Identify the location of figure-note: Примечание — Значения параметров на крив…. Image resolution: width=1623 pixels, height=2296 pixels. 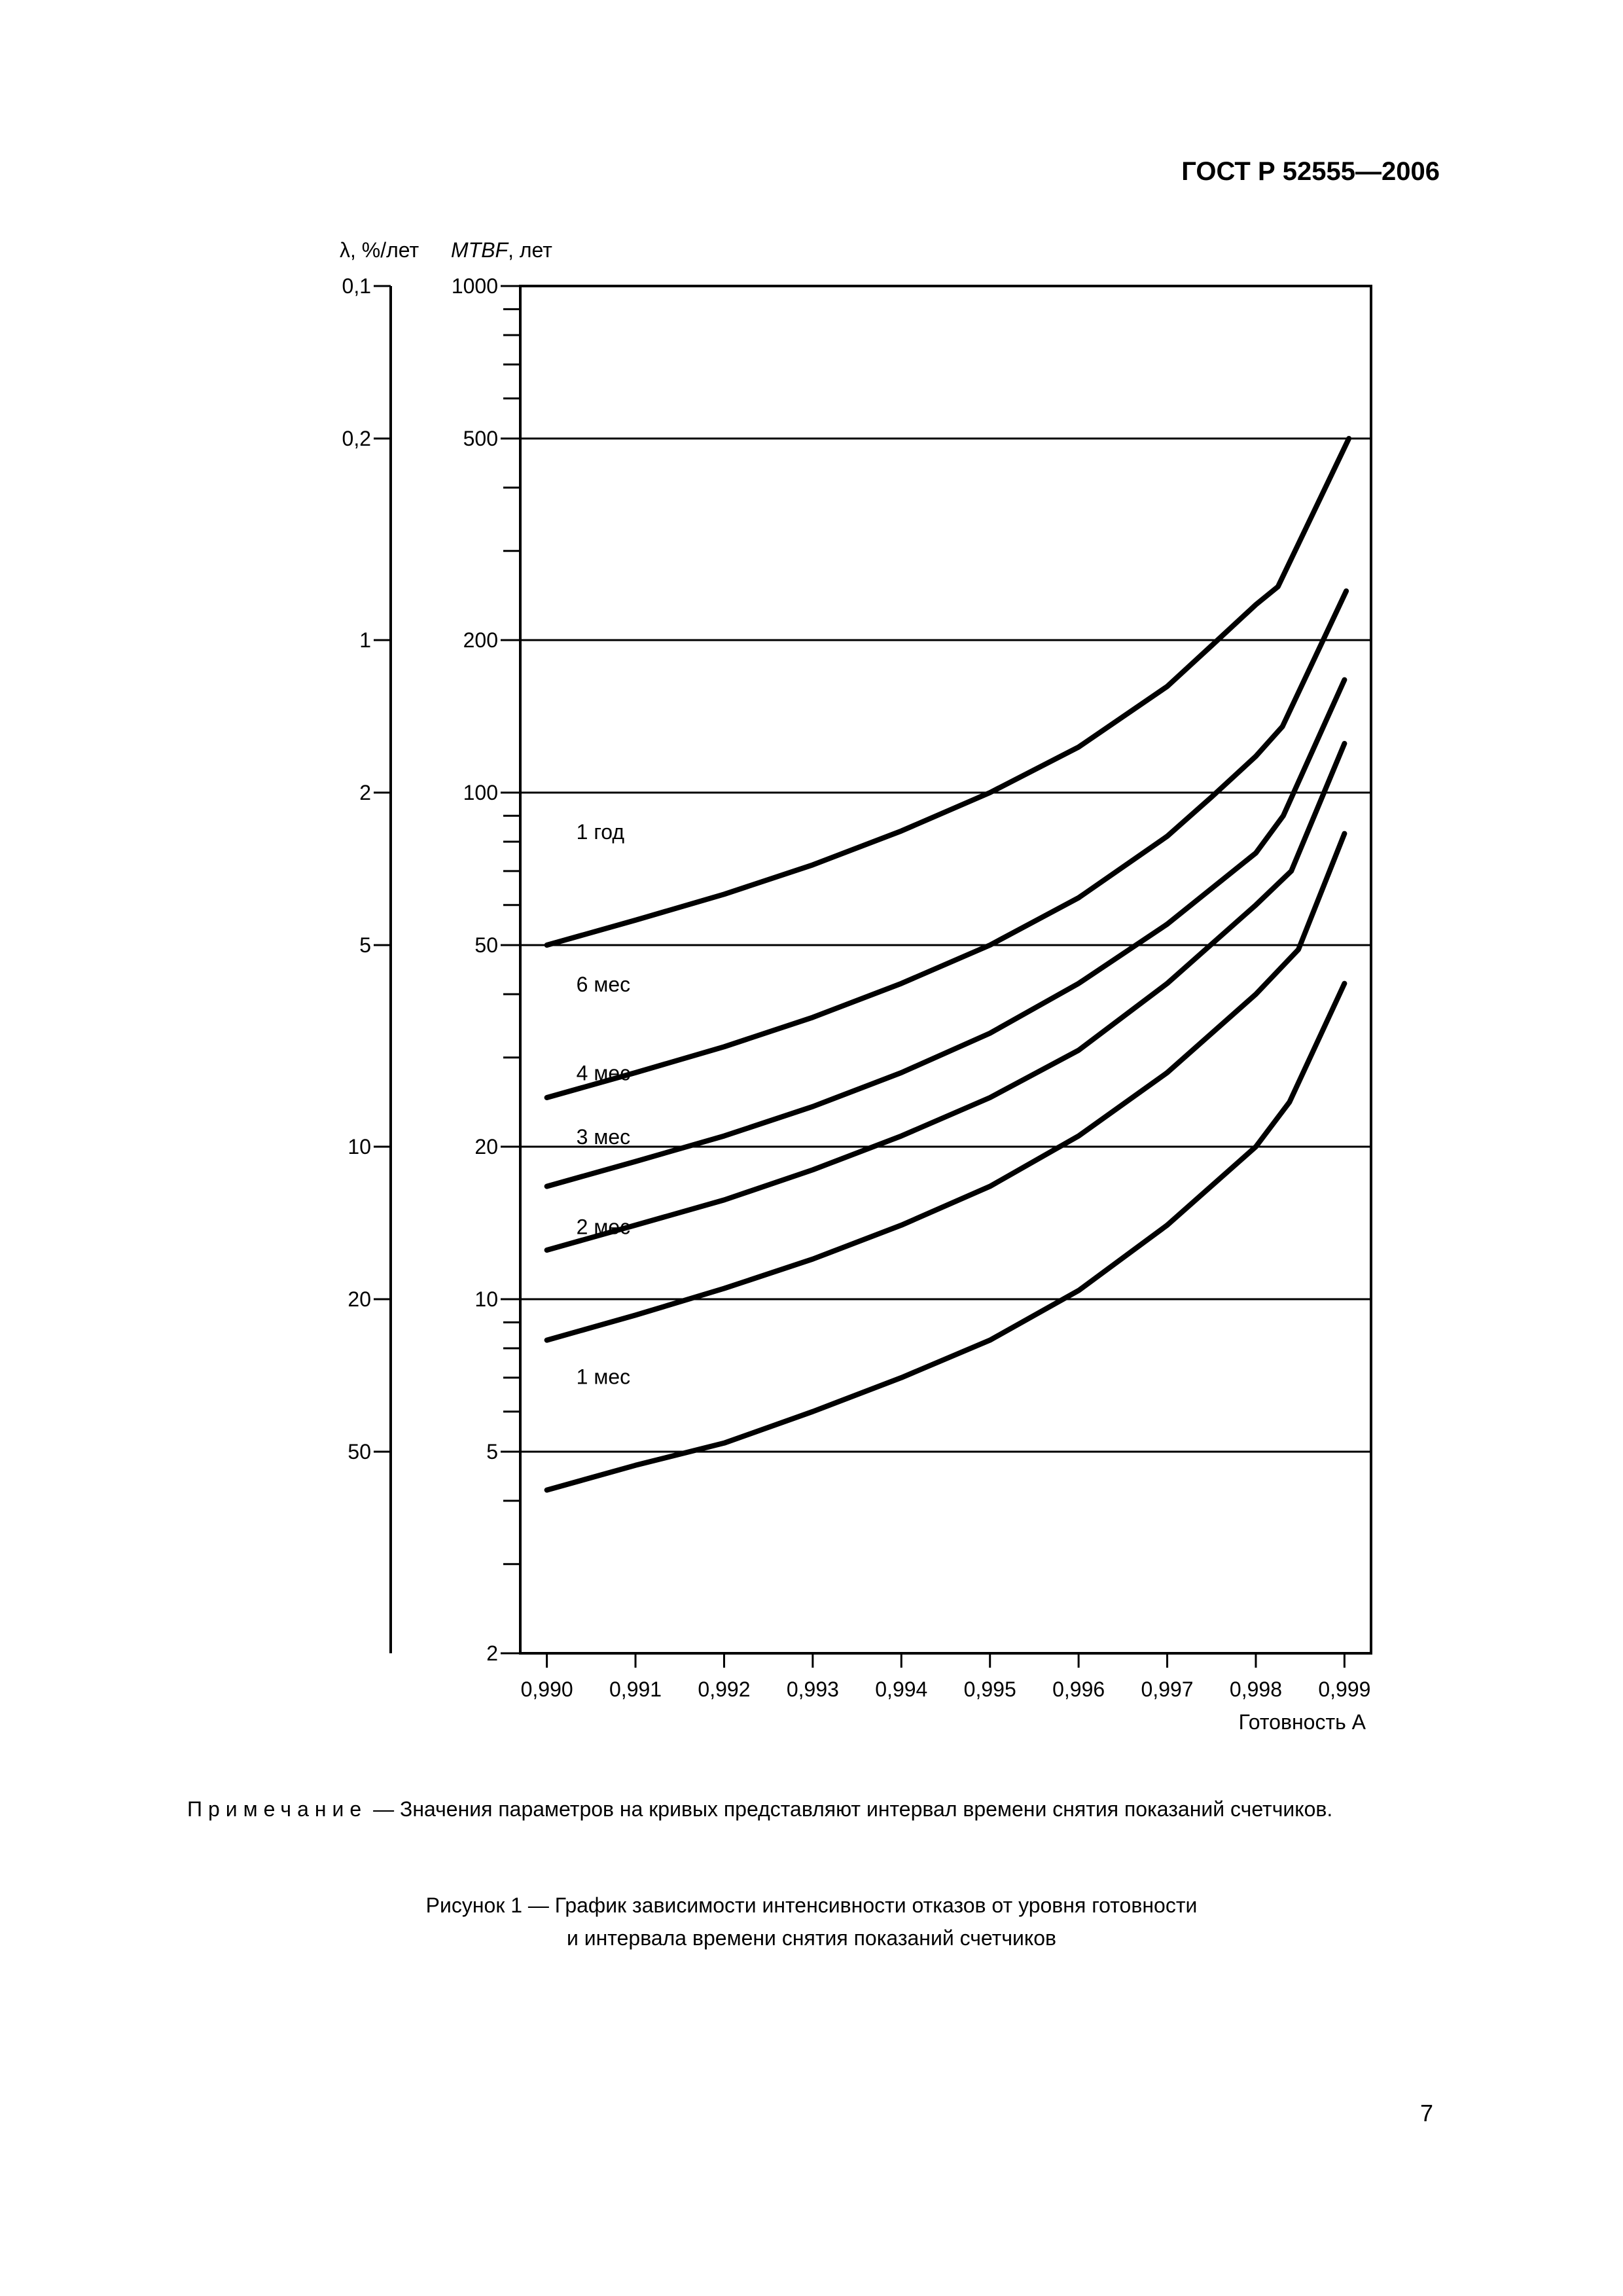
(779, 1809).